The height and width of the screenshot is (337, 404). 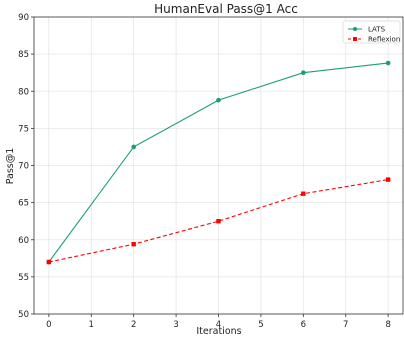 I want to click on legend-box, so click(x=371, y=32).